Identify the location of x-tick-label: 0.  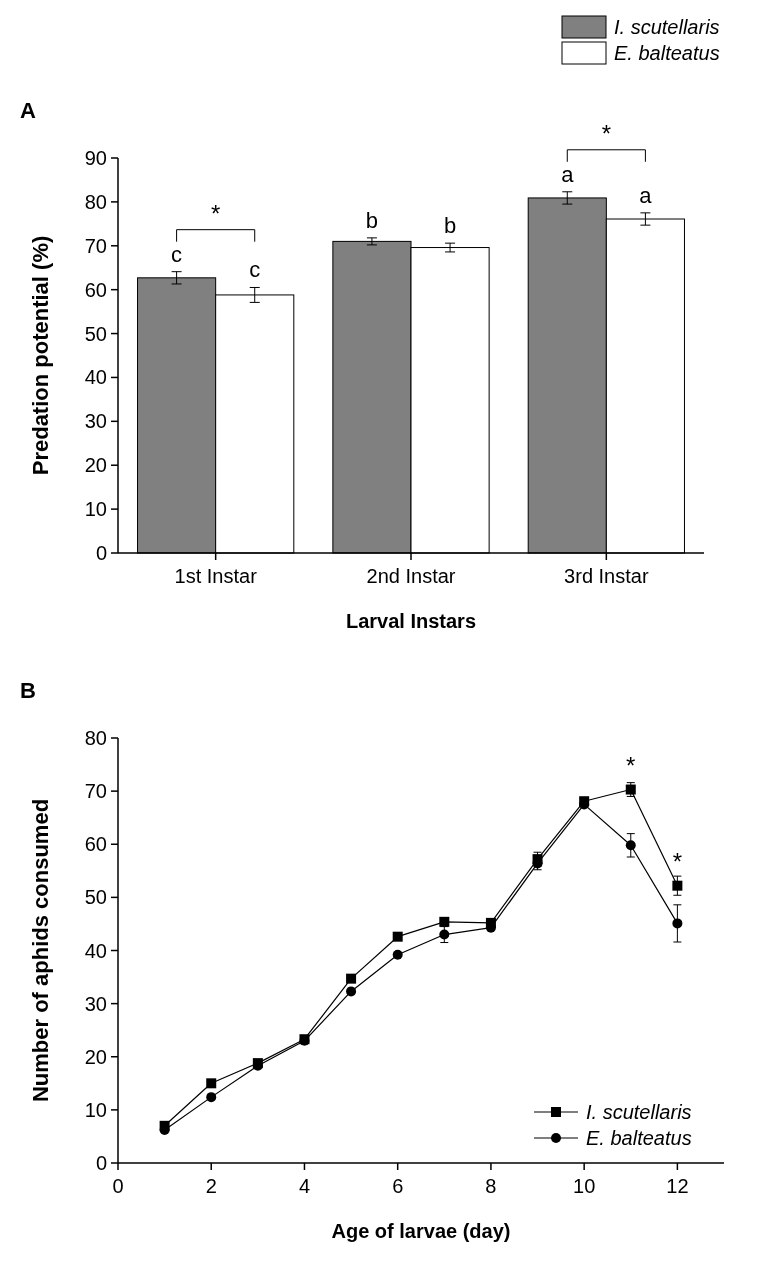
(118, 1186).